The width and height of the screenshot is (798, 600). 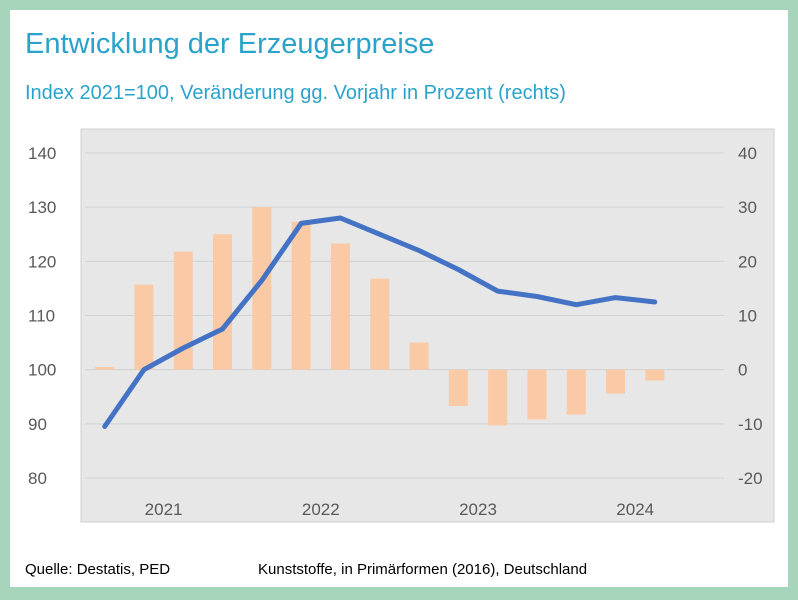 What do you see at coordinates (42, 370) in the screenshot?
I see `left-axis-tick-label: 100` at bounding box center [42, 370].